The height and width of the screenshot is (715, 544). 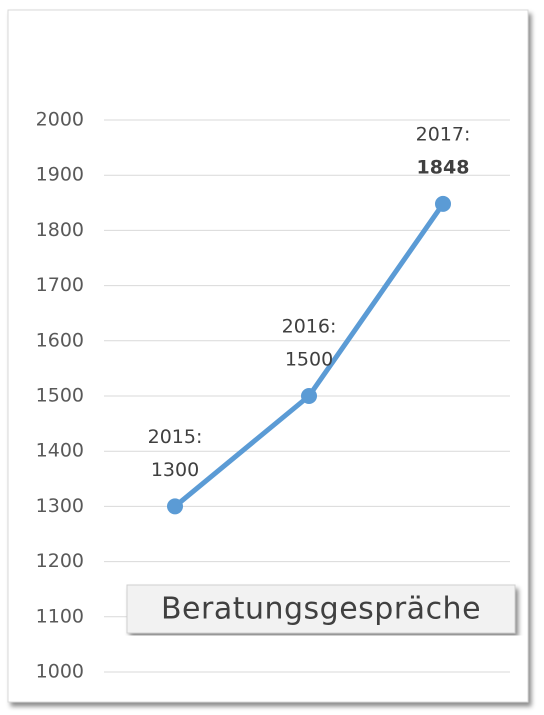 I want to click on y-tick-label: 2000, so click(x=60, y=120).